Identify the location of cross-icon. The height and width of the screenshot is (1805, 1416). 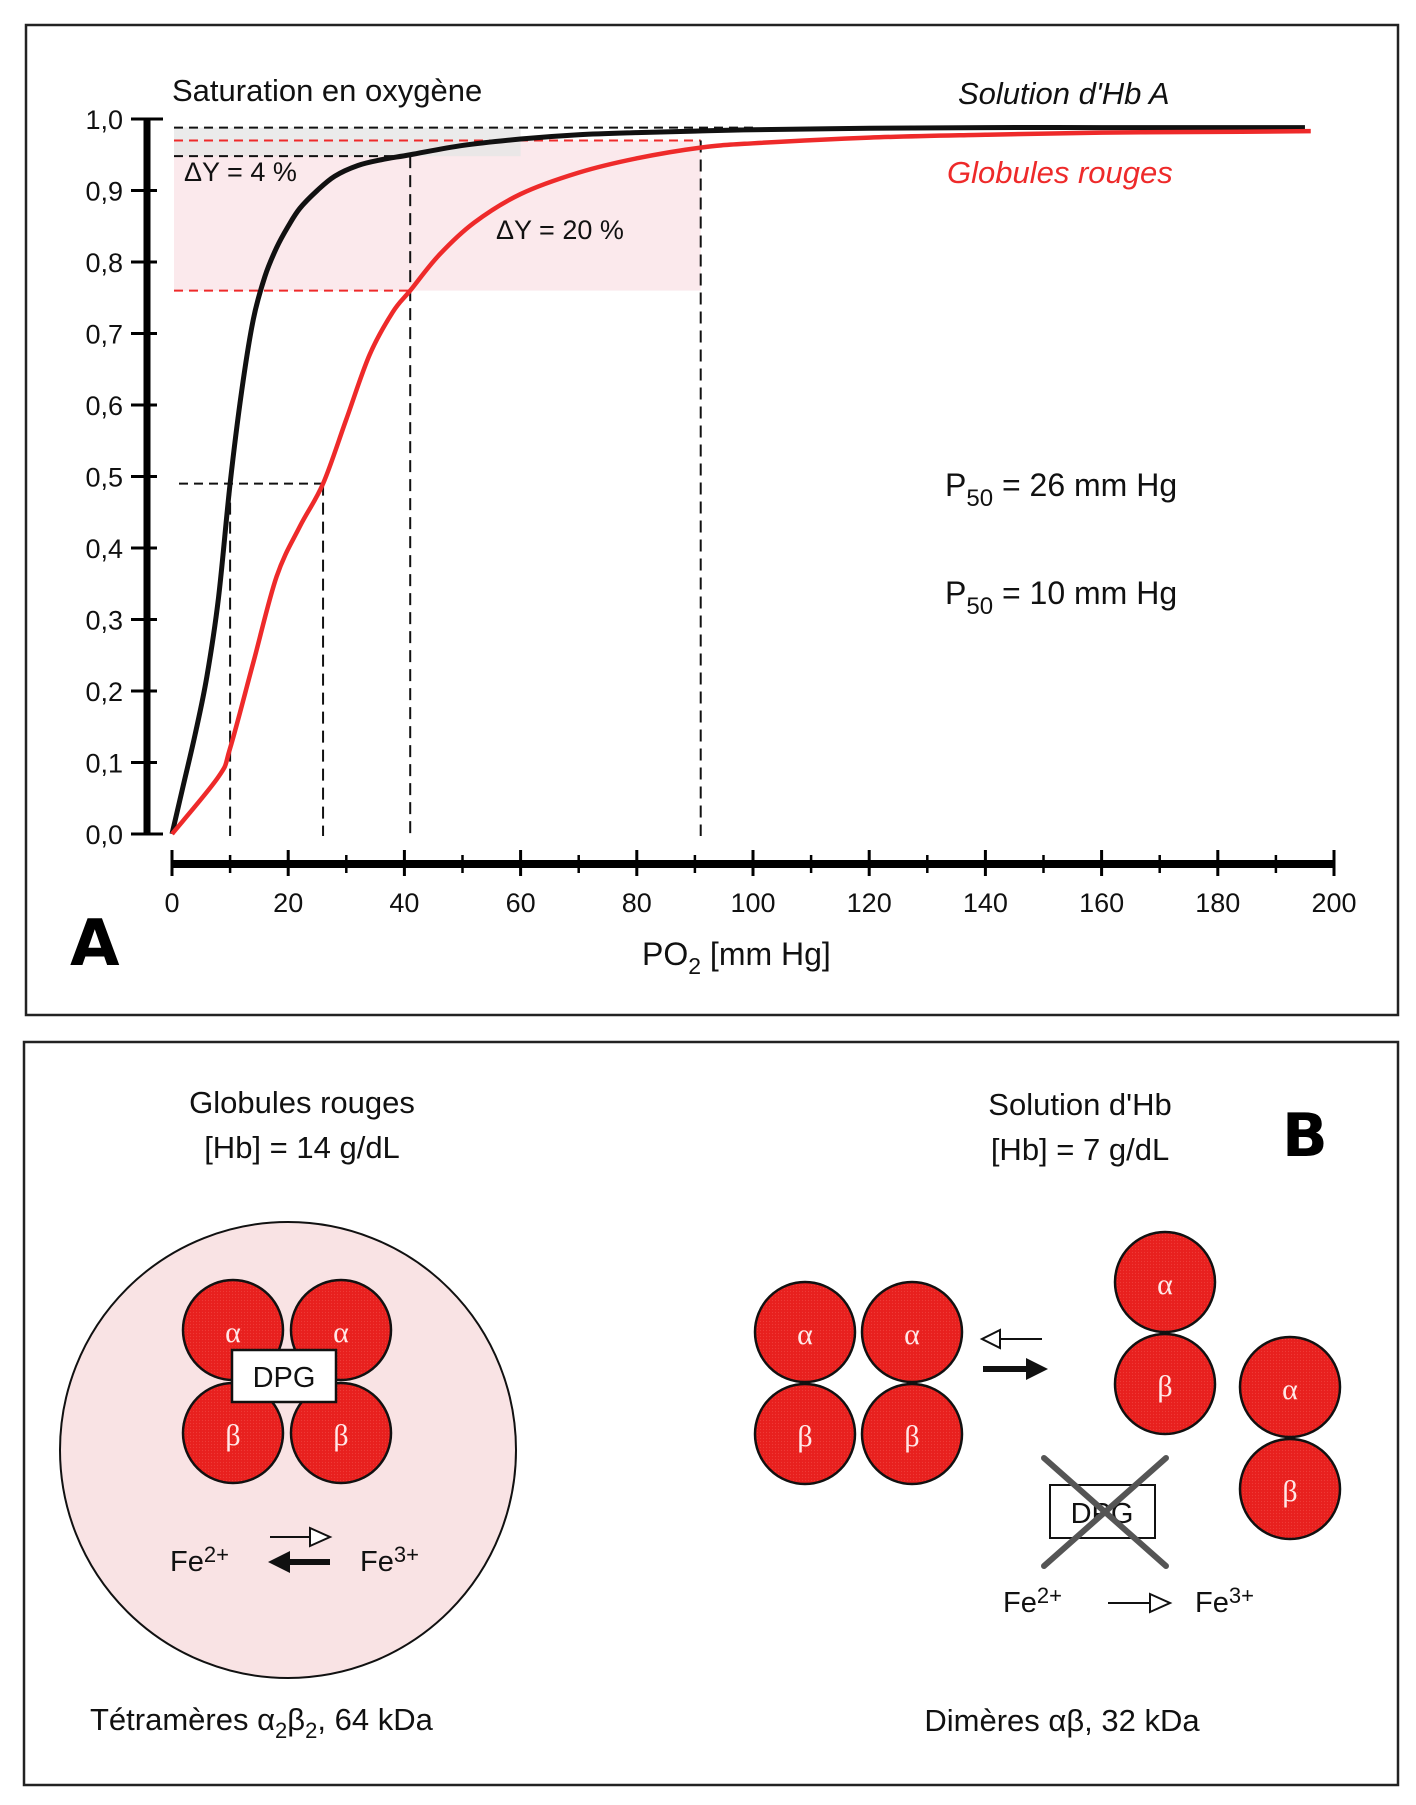
(1105, 1512).